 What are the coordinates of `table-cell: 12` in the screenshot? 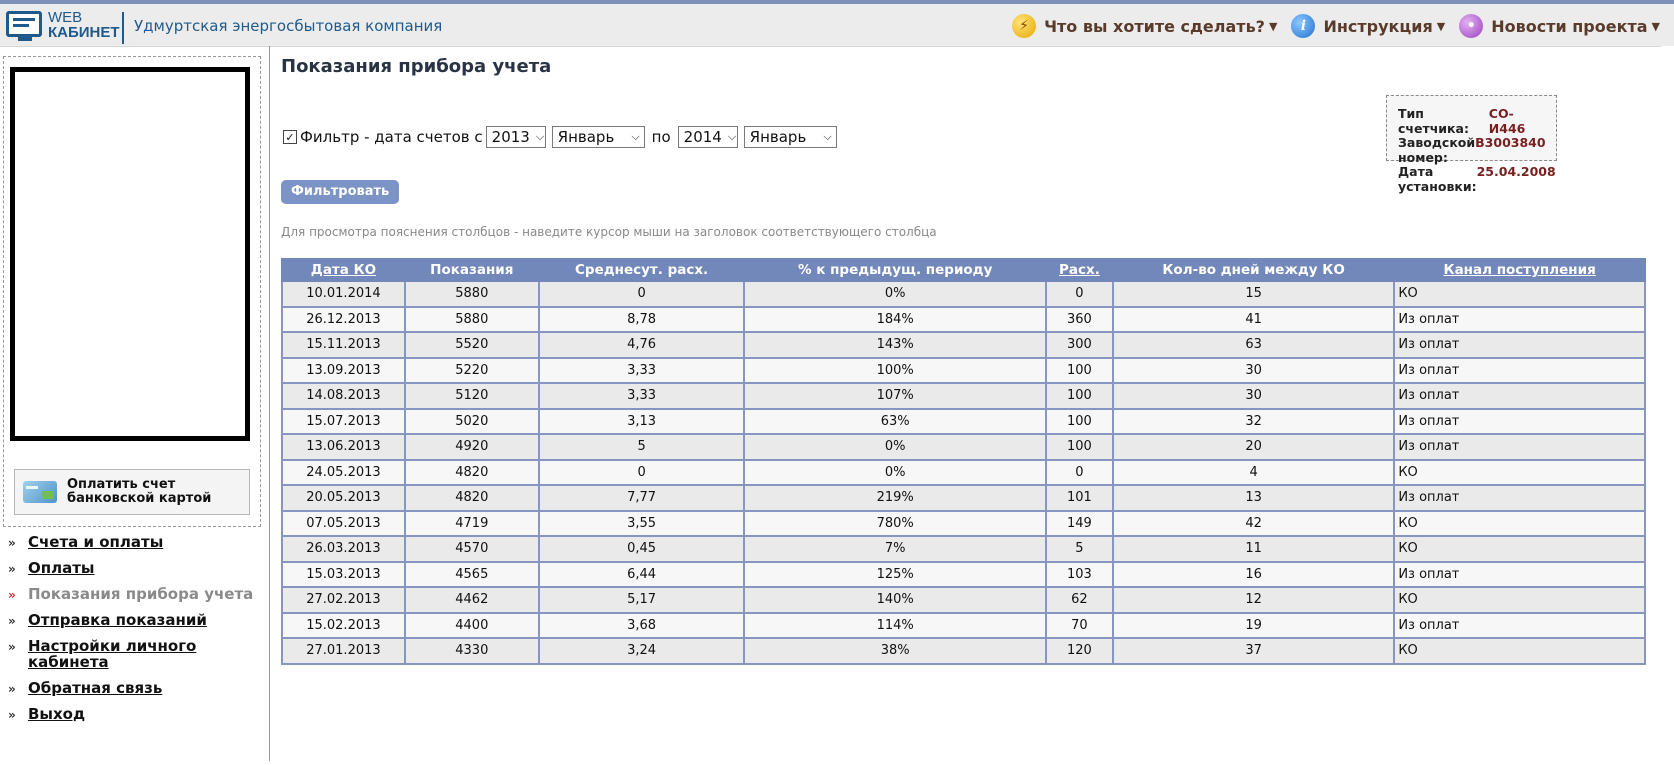 It's located at (1253, 600).